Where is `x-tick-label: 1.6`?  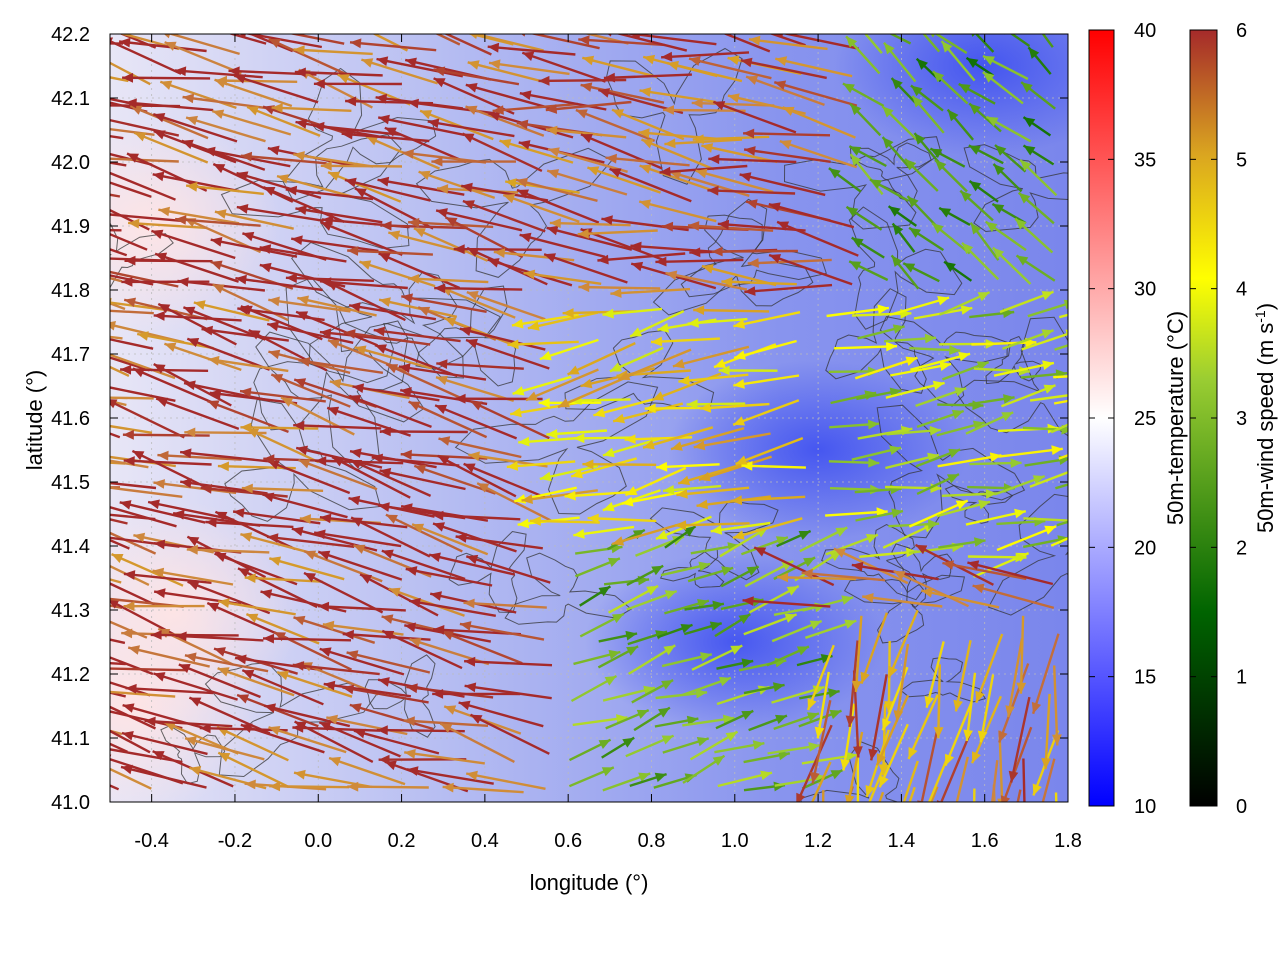 x-tick-label: 1.6 is located at coordinates (985, 841).